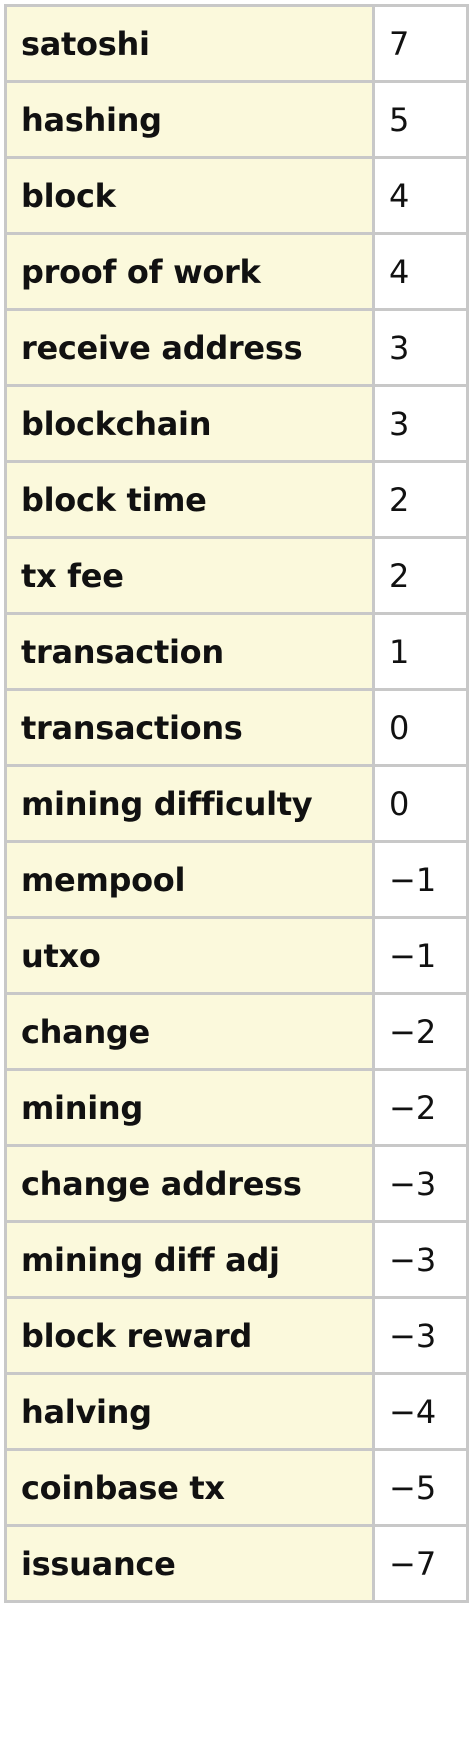  Describe the element at coordinates (189, 195) in the screenshot. I see `term-cell: block` at that location.